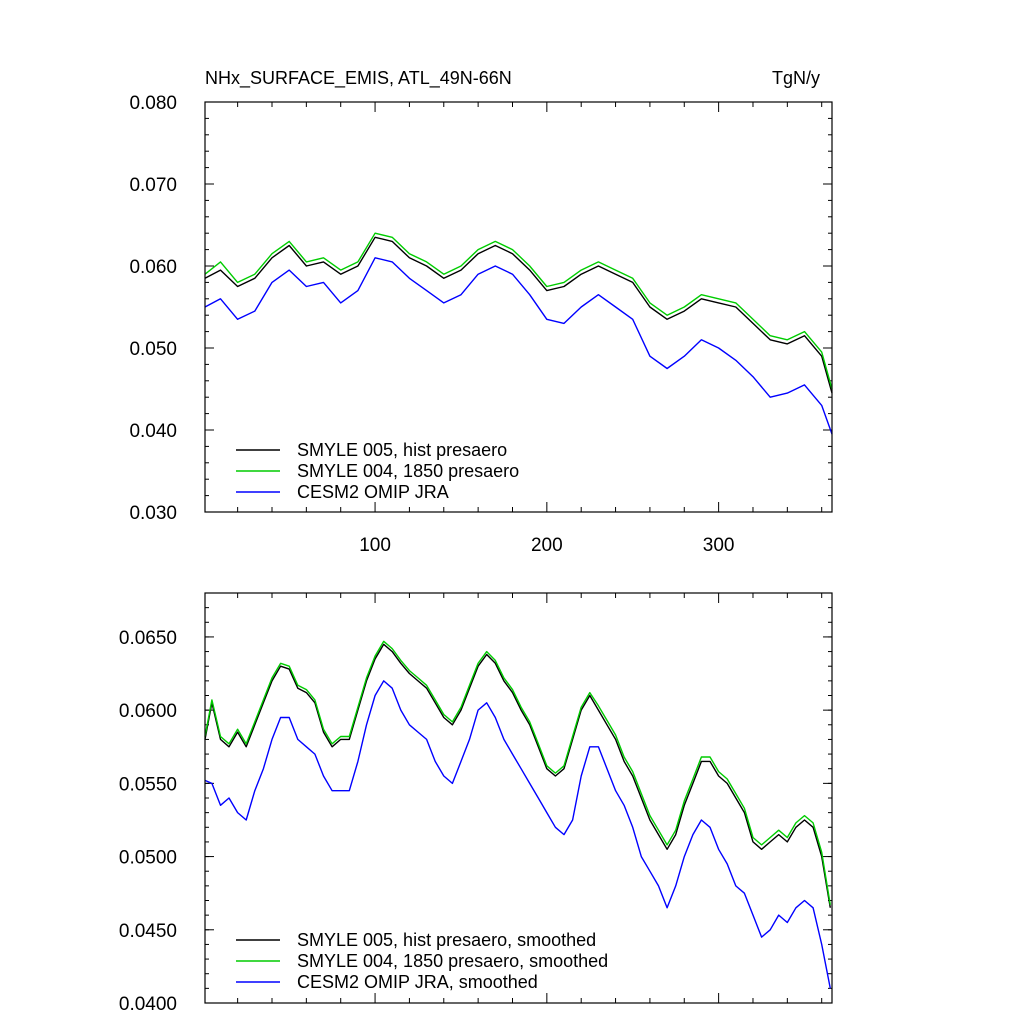 The width and height of the screenshot is (1024, 1029). I want to click on y-tick-label: 0.070, so click(153, 185).